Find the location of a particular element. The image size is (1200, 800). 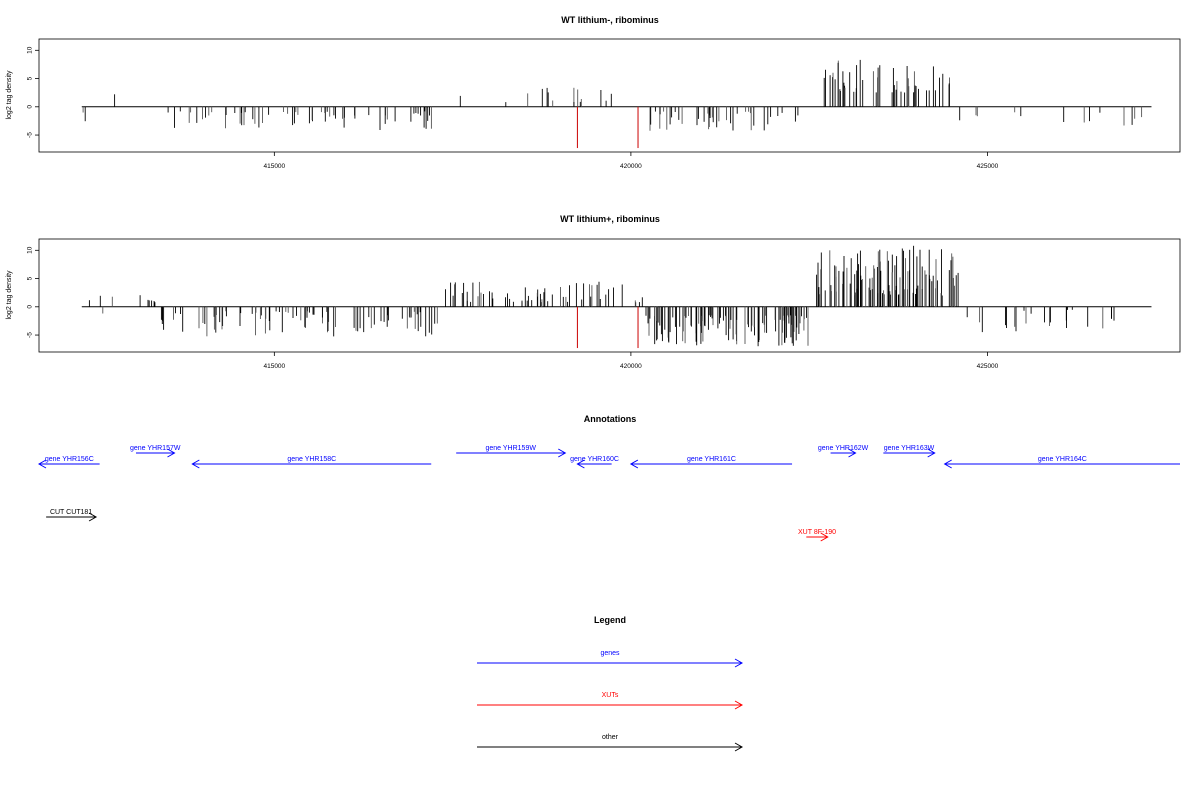

annotation-label: gene YHR161C is located at coordinates (711, 459).